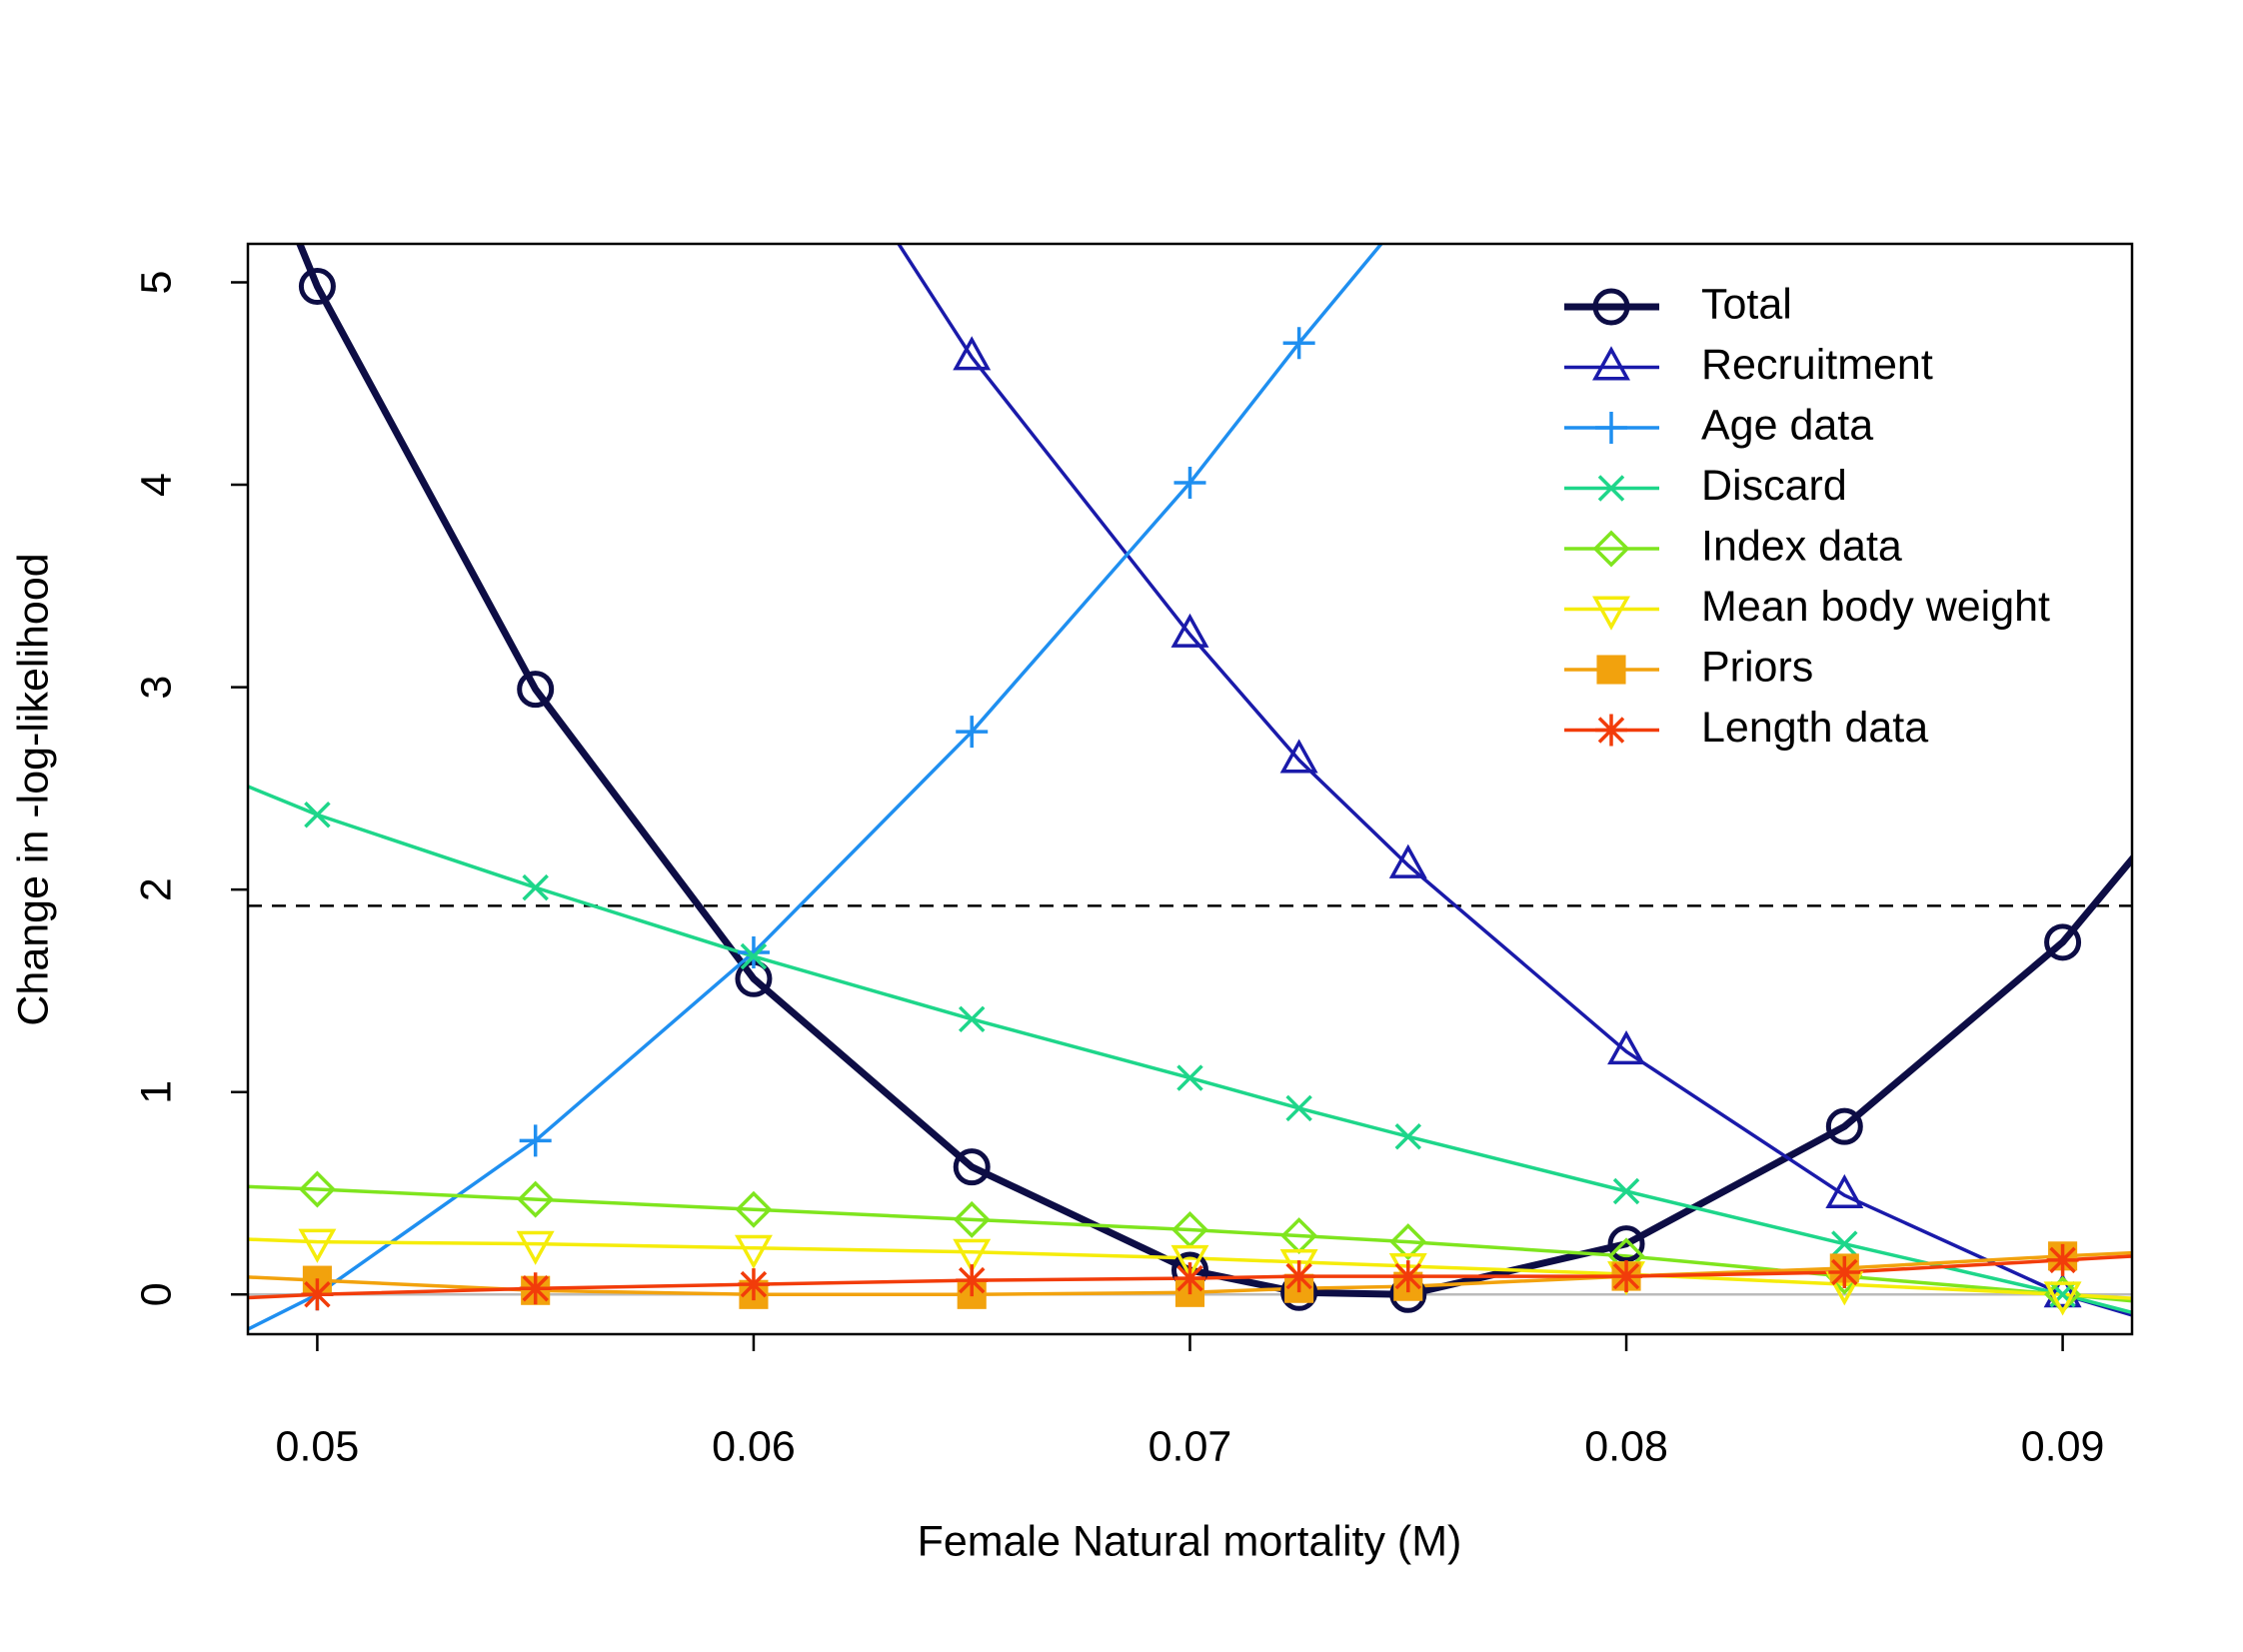 Image resolution: width=2243 pixels, height=1652 pixels. What do you see at coordinates (2063, 1446) in the screenshot?
I see `x-tick-label: 0.09` at bounding box center [2063, 1446].